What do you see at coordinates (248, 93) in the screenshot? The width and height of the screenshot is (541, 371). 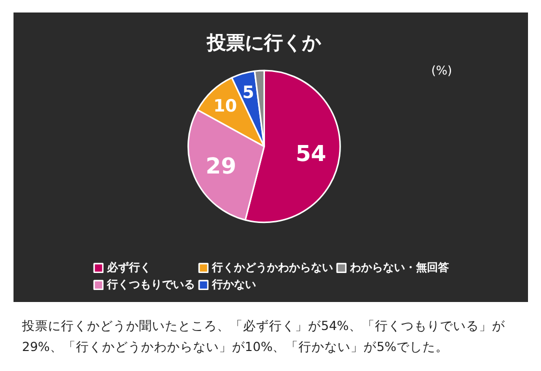 I see `data-label: 5` at bounding box center [248, 93].